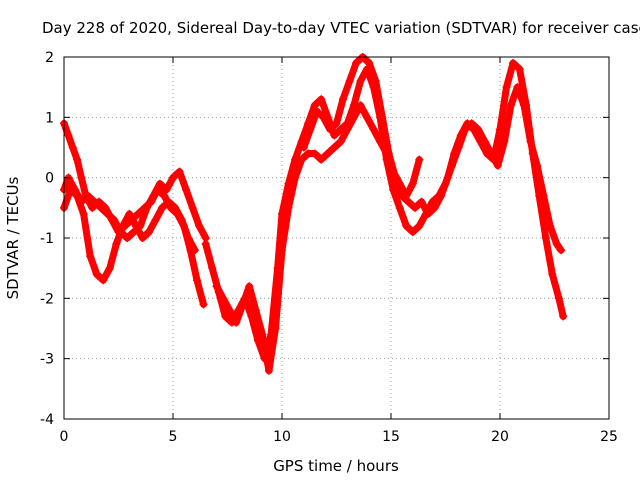  Describe the element at coordinates (609, 437) in the screenshot. I see `x-tick-label: 25` at that location.